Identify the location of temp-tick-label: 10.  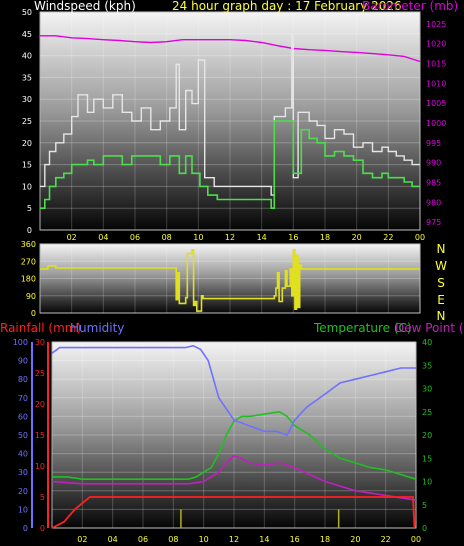
(427, 482).